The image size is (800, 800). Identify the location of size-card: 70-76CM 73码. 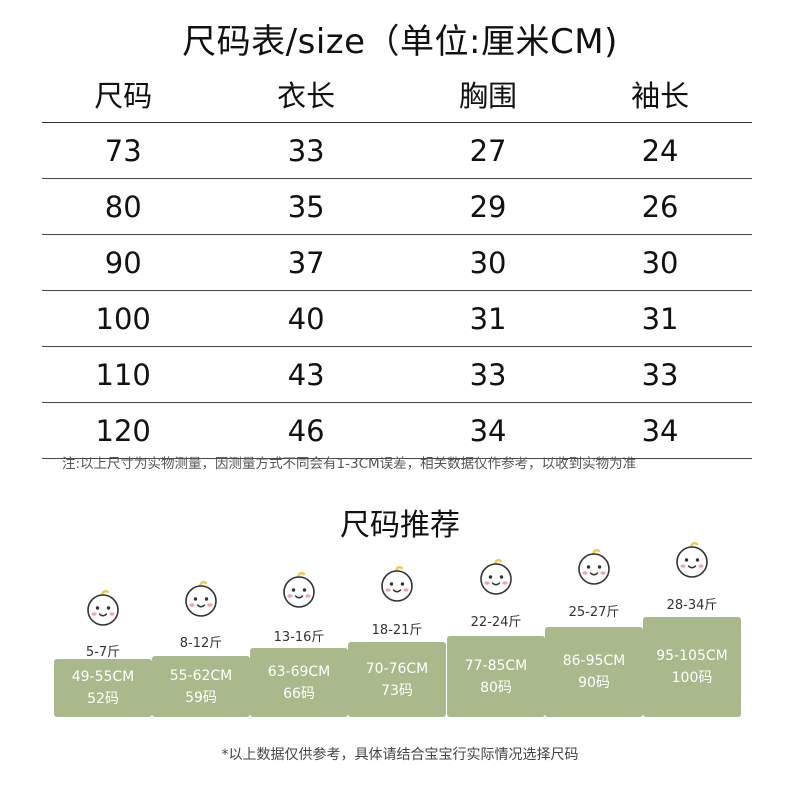
(397, 679).